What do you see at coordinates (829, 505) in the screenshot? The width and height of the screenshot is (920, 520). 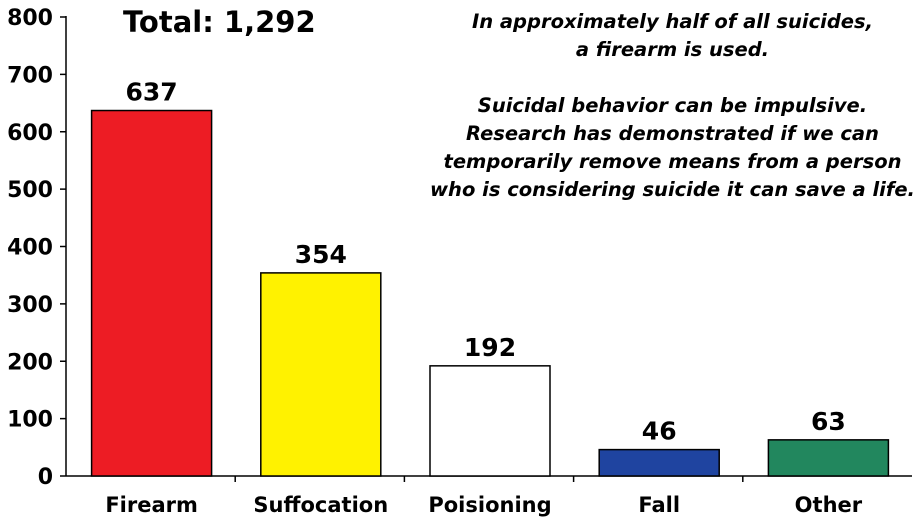 I see `category-label-other: Other` at bounding box center [829, 505].